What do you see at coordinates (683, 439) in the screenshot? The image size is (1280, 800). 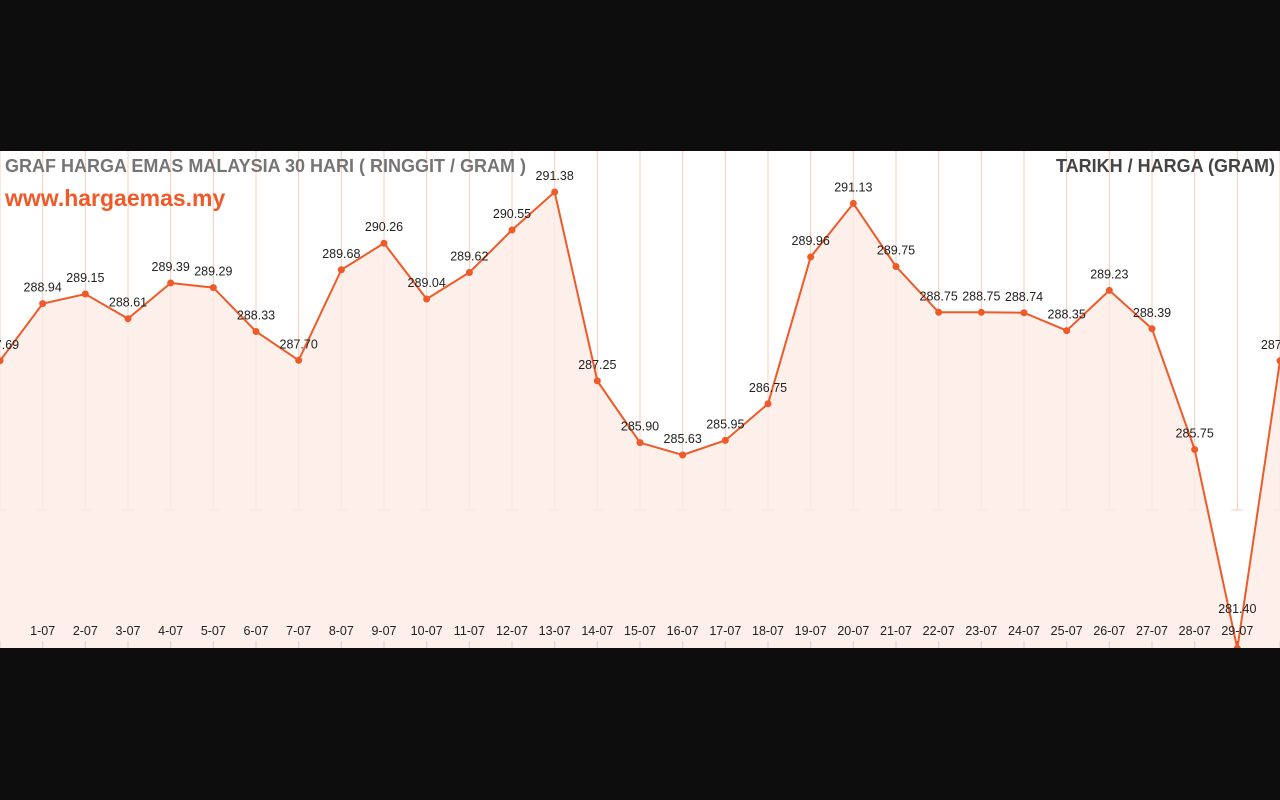 I see `data-label: 285.63` at bounding box center [683, 439].